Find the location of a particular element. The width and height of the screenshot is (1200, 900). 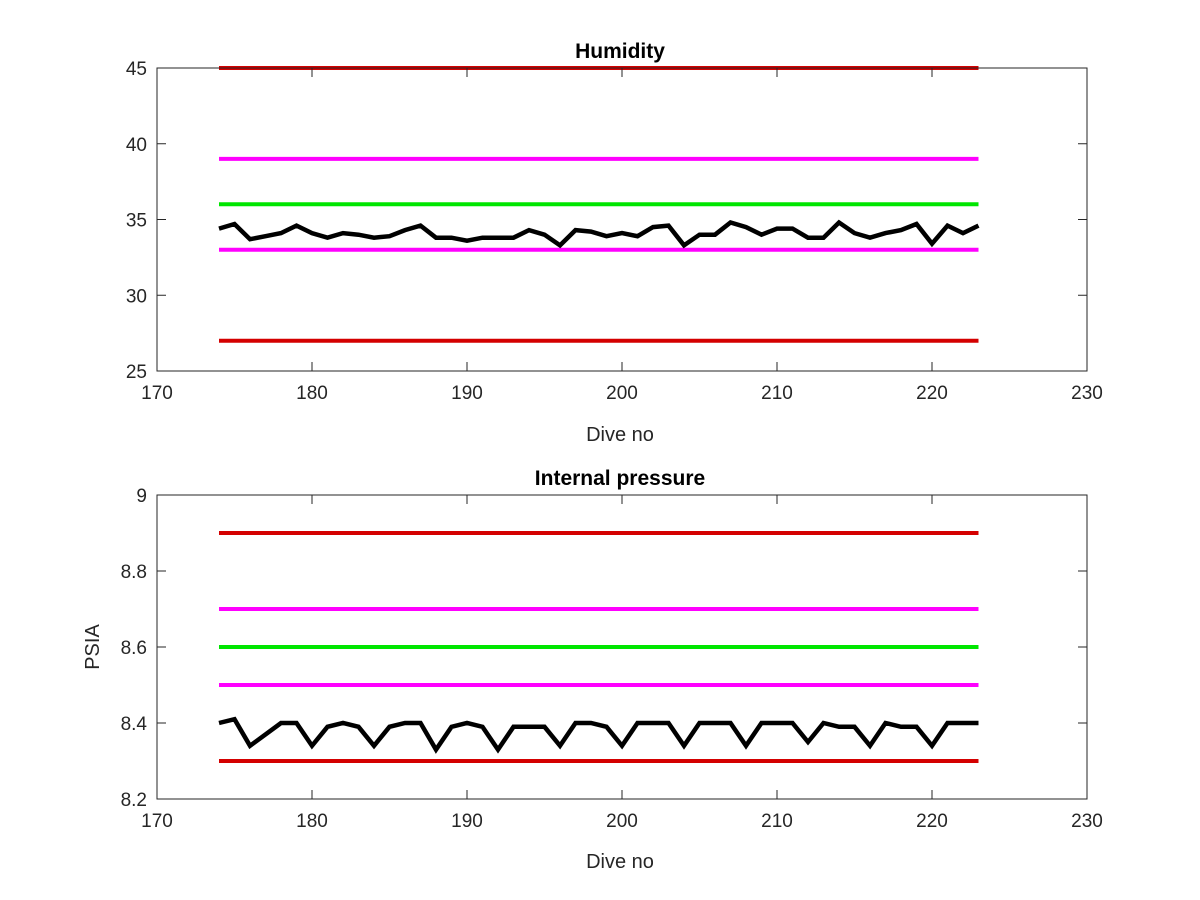

y-tick-label: 25 is located at coordinates (136, 372).